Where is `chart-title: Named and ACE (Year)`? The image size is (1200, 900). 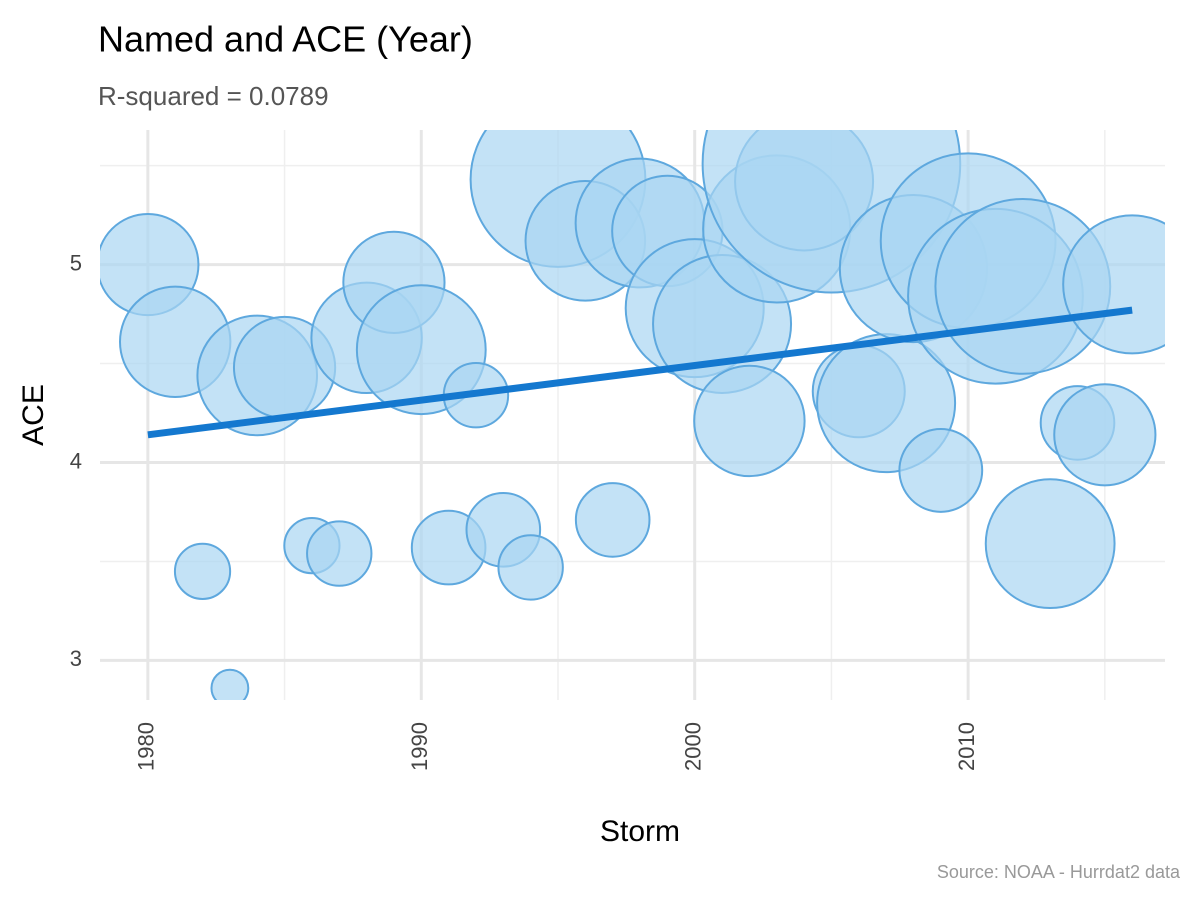 chart-title: Named and ACE (Year) is located at coordinates (285, 39).